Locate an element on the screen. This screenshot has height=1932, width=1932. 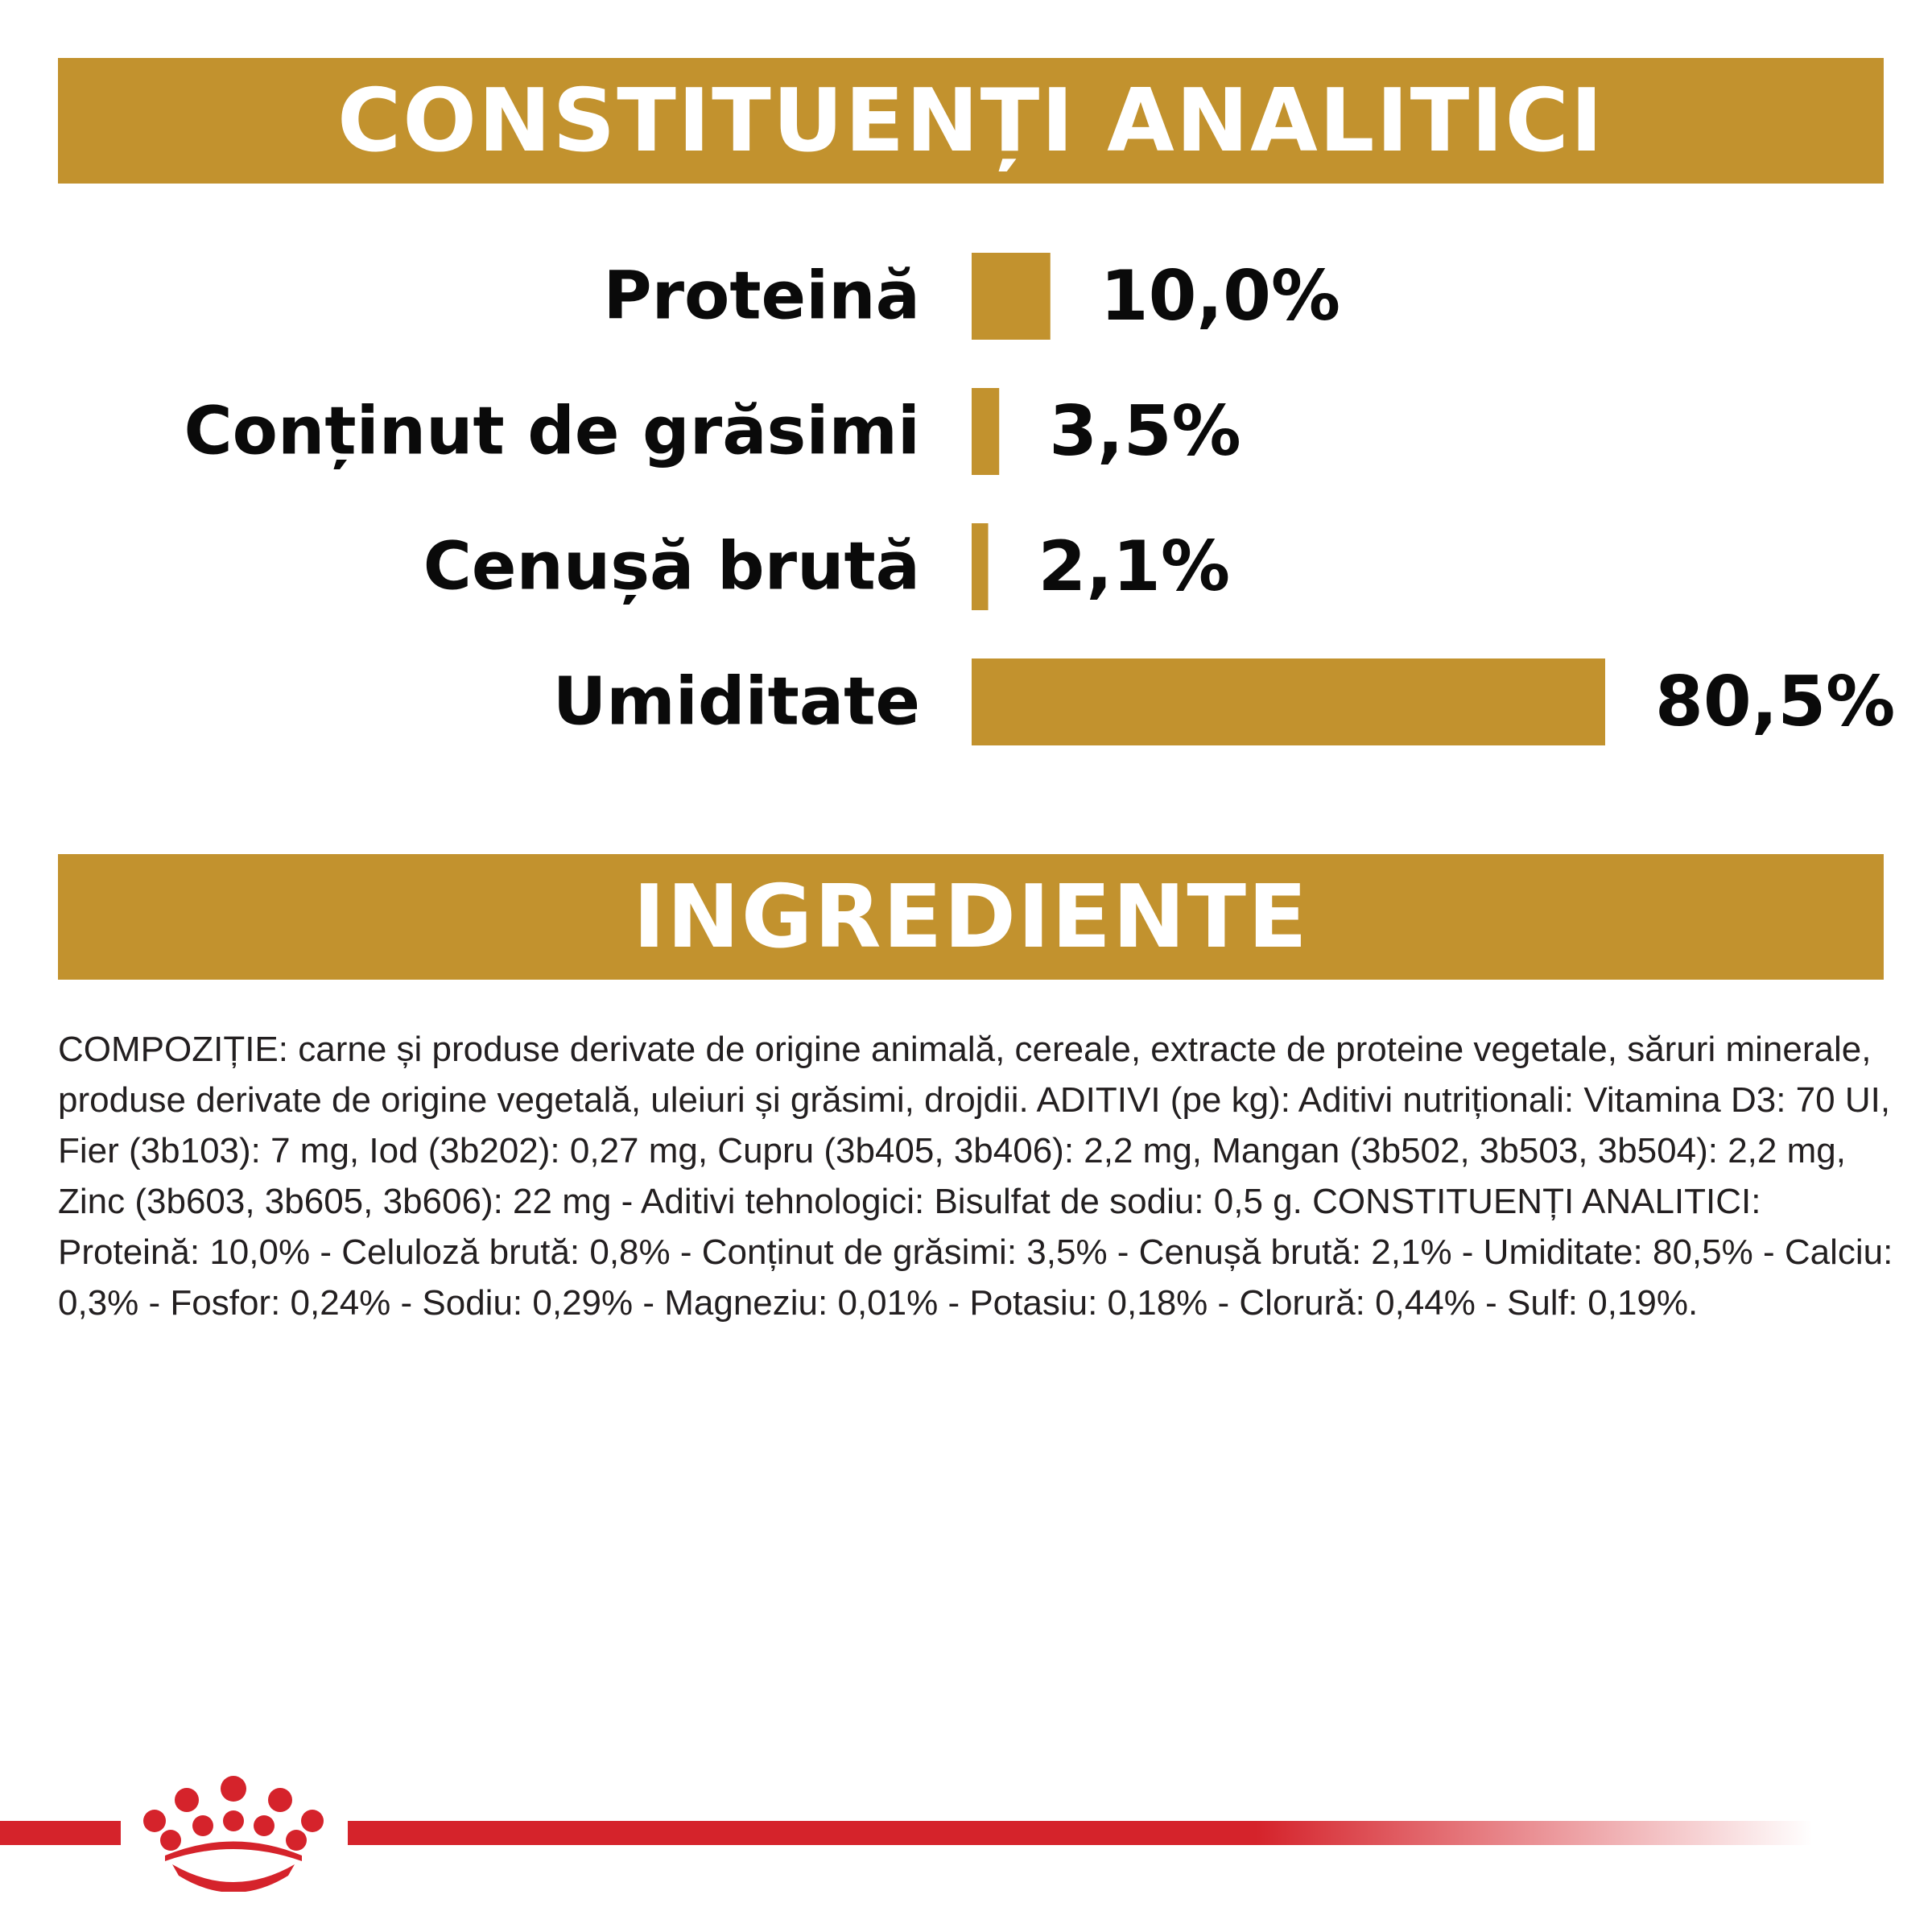
category-label: Umiditate is located at coordinates (736, 702).